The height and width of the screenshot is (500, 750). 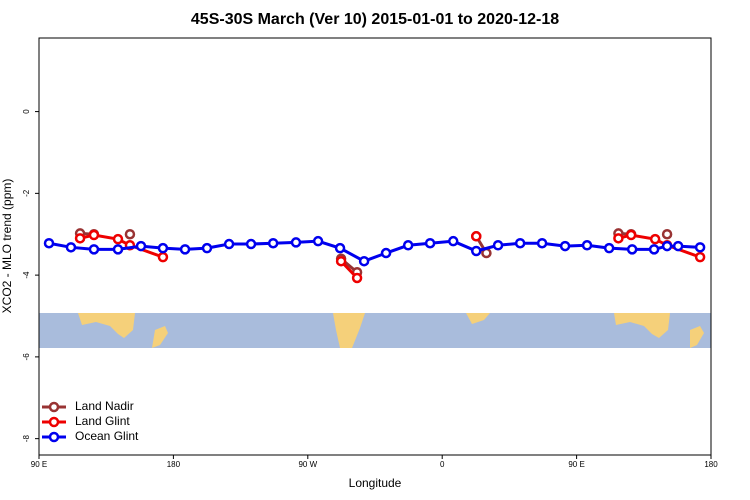 I want to click on y-tick-label: -4, so click(x=26, y=275).